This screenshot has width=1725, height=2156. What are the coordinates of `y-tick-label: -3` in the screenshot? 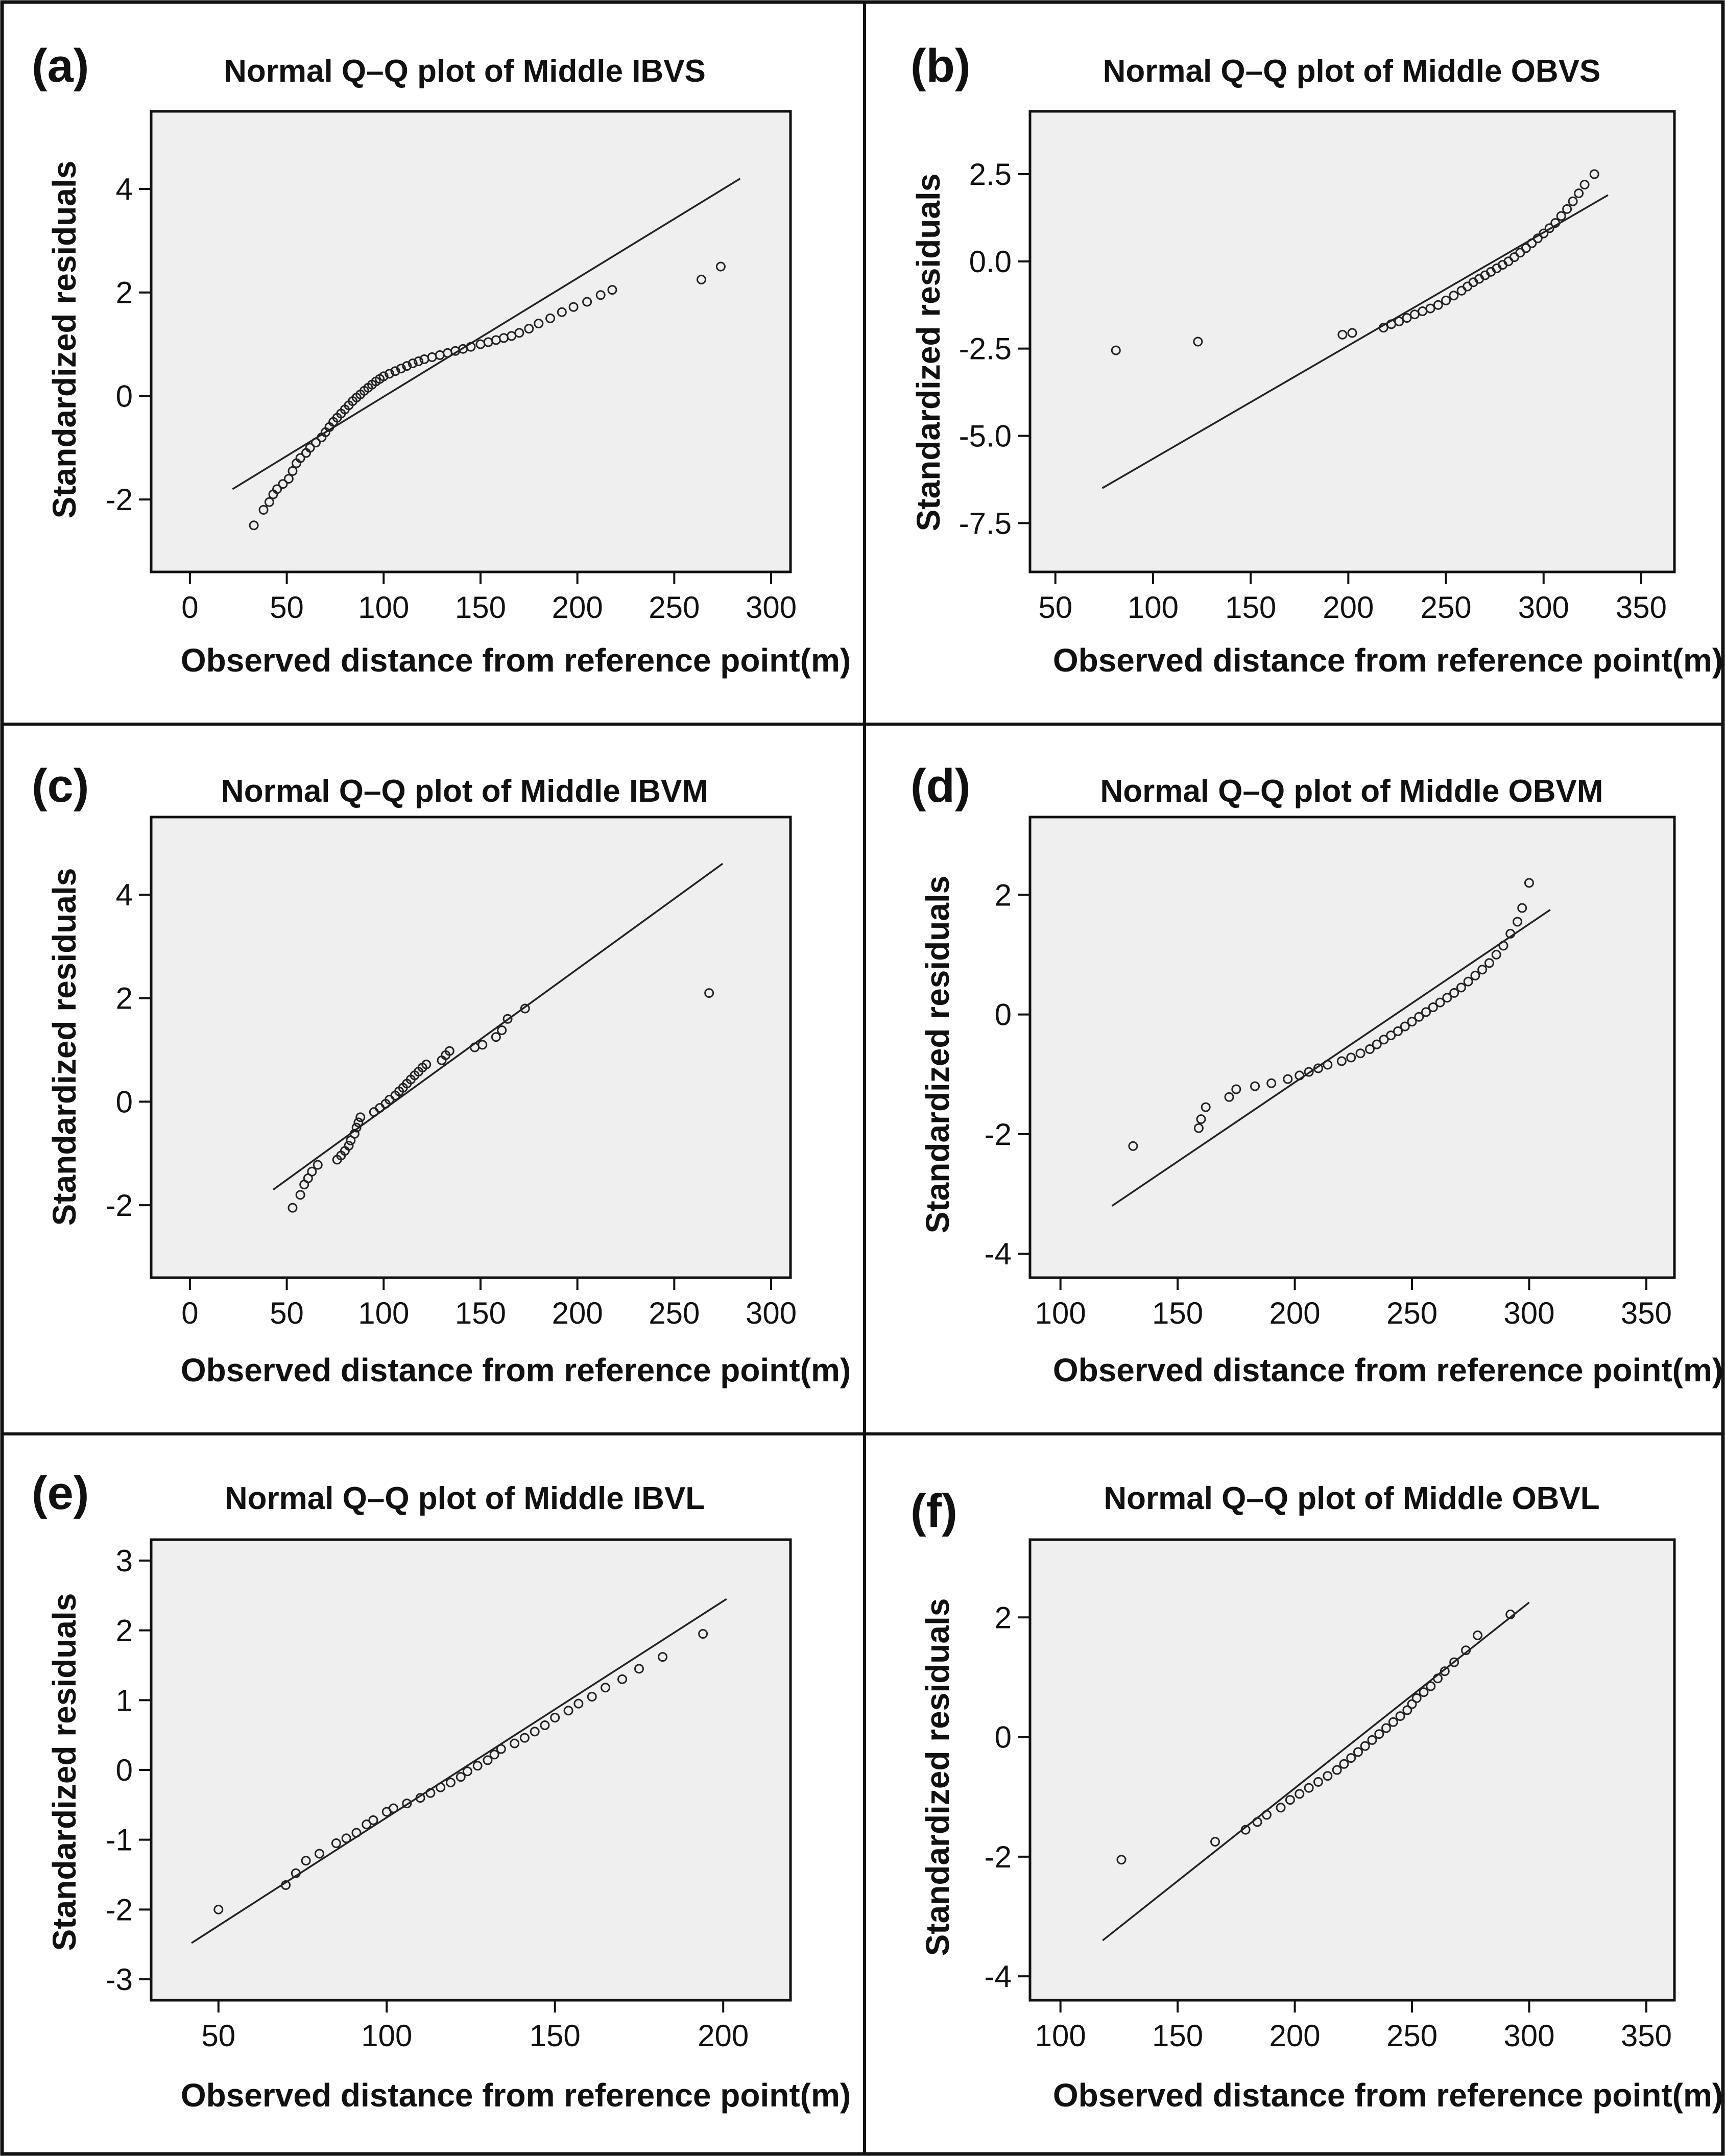 It's located at (119, 1979).